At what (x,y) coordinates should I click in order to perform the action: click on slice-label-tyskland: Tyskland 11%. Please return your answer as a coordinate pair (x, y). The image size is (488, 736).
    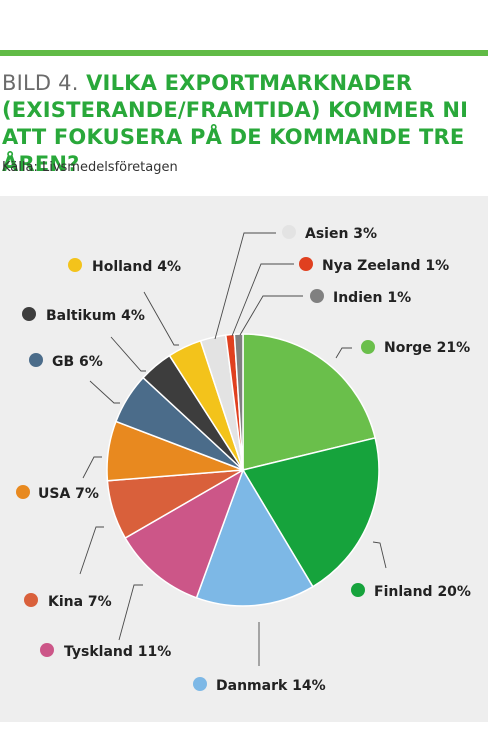
    Looking at the image, I should click on (117, 652).